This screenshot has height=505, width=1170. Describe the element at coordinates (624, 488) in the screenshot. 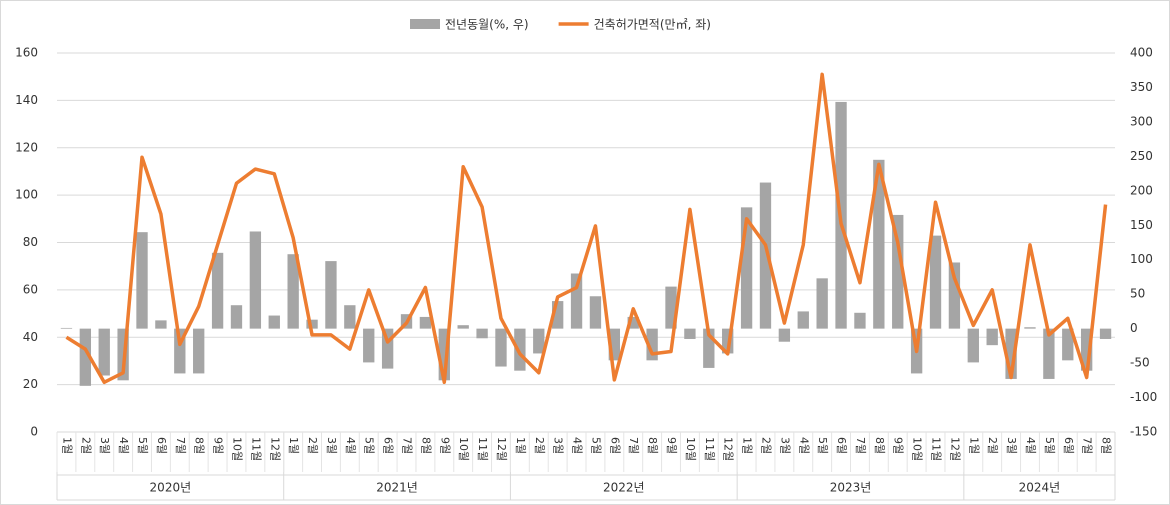

I see `x-group-label: 2022년` at that location.